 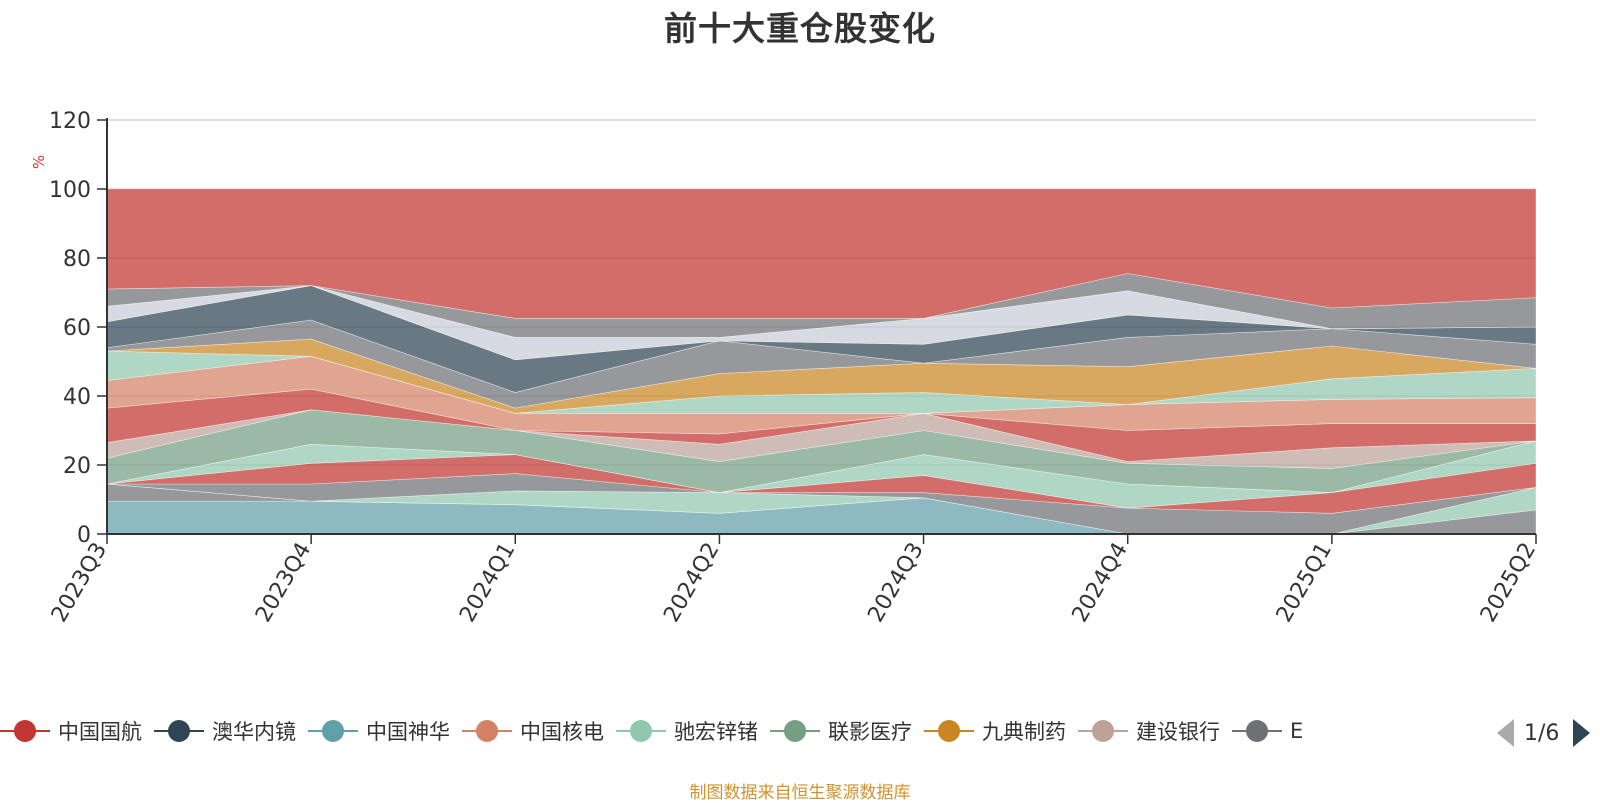 I want to click on legend: 中国国航 澳华内镜 中国神华 中国核电 驰宏锌锗 联影医疗 九典制药 建设银行 E, so click(x=740, y=733).